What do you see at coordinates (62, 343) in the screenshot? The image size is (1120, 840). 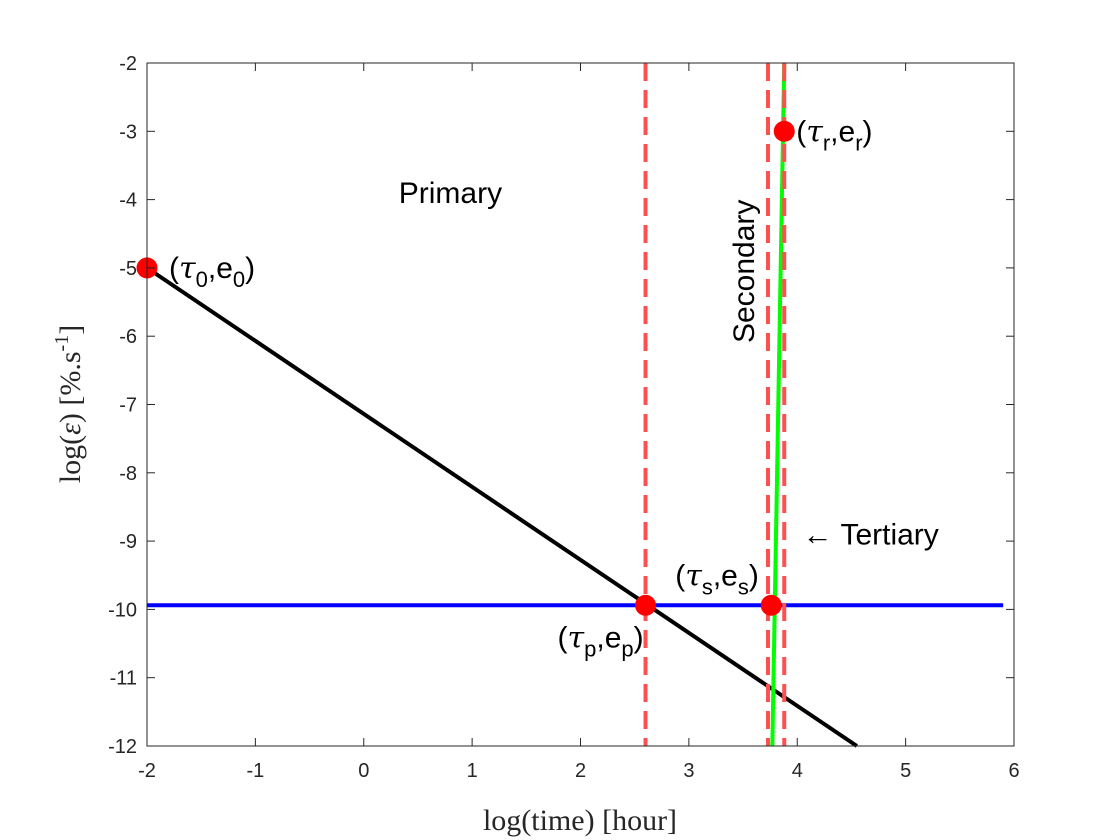 I see `y-axis-label-exponent: -1` at bounding box center [62, 343].